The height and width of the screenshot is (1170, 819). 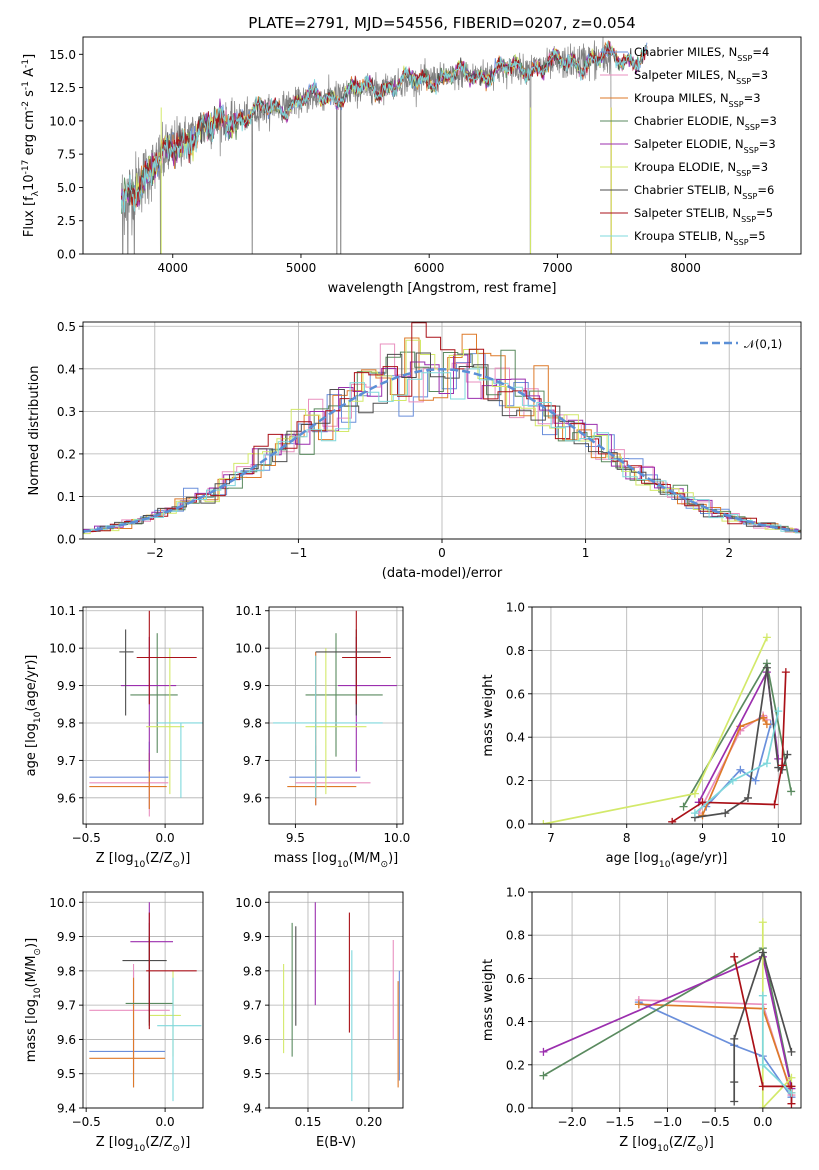 What do you see at coordinates (488, 715) in the screenshot?
I see `y-axis-label: mass weight` at bounding box center [488, 715].